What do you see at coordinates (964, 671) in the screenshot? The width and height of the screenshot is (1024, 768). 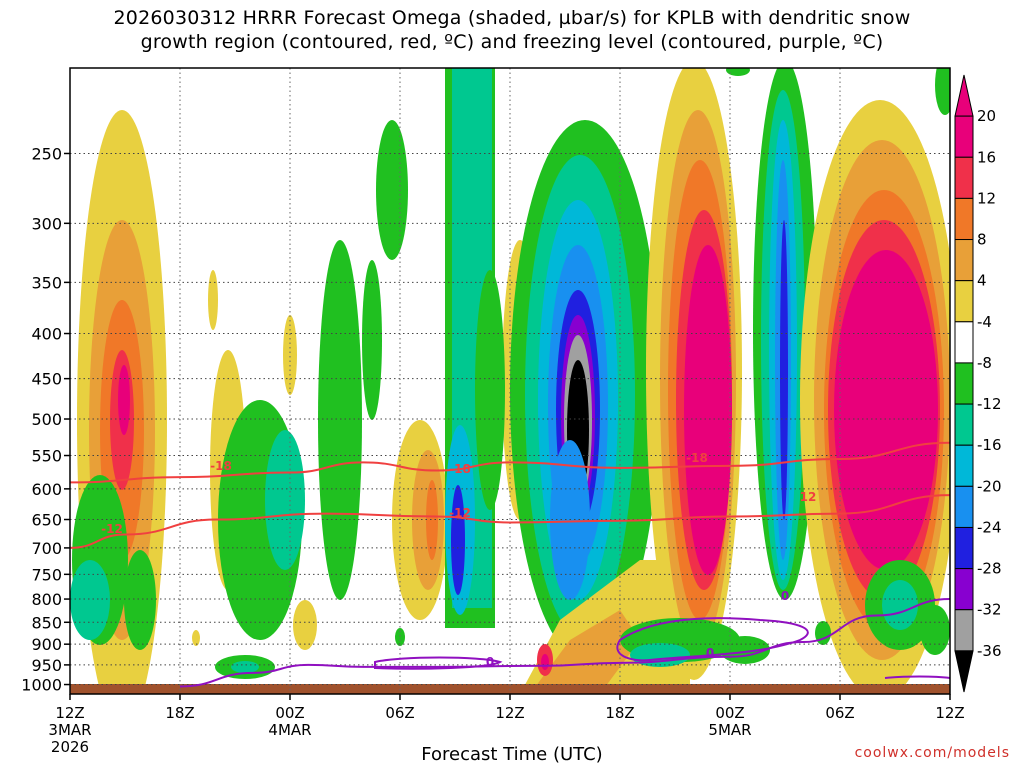 I see `colorbar-bottom-arrow` at bounding box center [964, 671].